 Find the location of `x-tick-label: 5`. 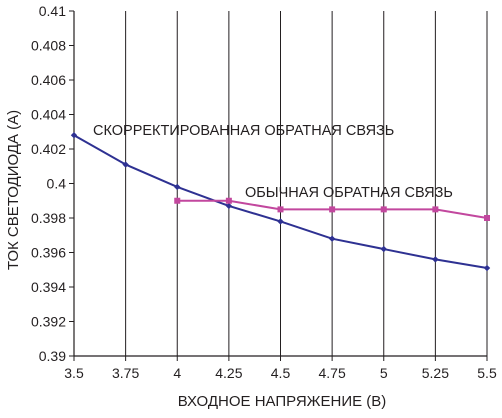

x-tick-label: 5 is located at coordinates (384, 373).